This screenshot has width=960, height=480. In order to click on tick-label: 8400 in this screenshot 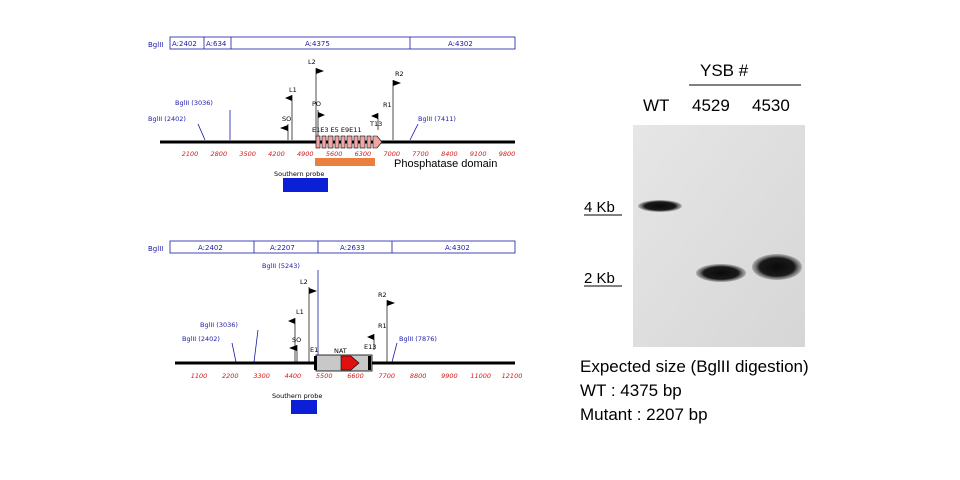, I will do `click(449, 154)`.